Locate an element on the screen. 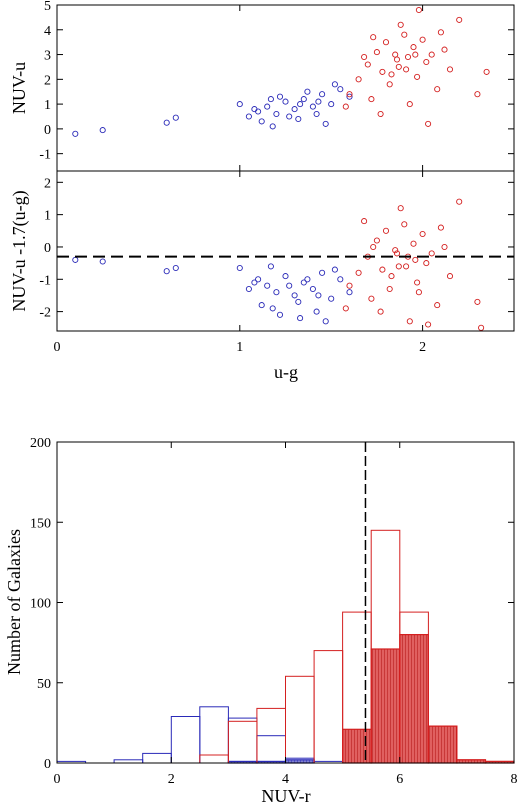 The image size is (520, 810). ytick-label: 100 is located at coordinates (40, 604).